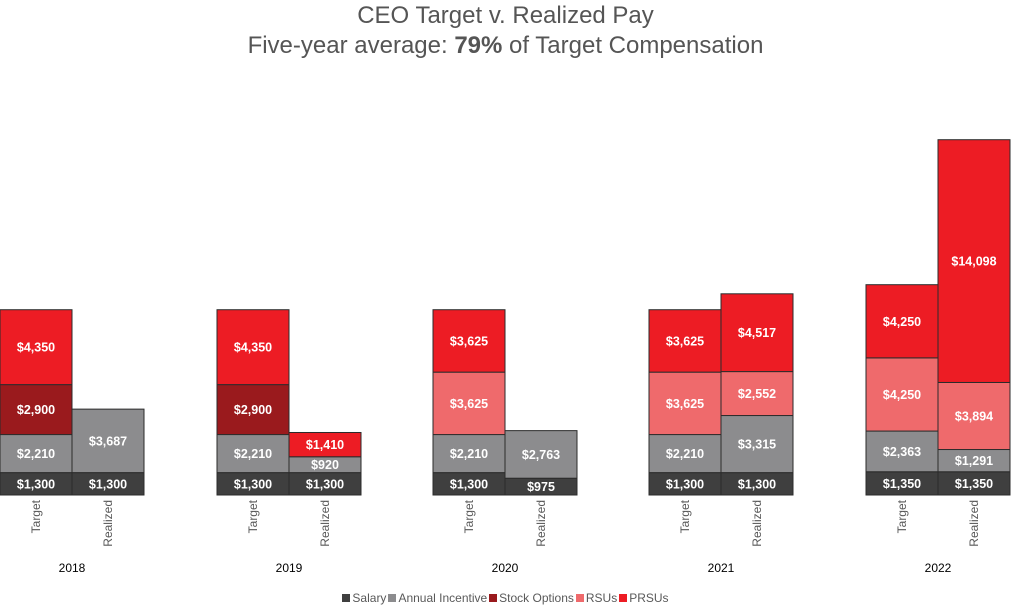 The height and width of the screenshot is (607, 1011). I want to click on data-label-2021-target-salary: $1,300, so click(685, 484).